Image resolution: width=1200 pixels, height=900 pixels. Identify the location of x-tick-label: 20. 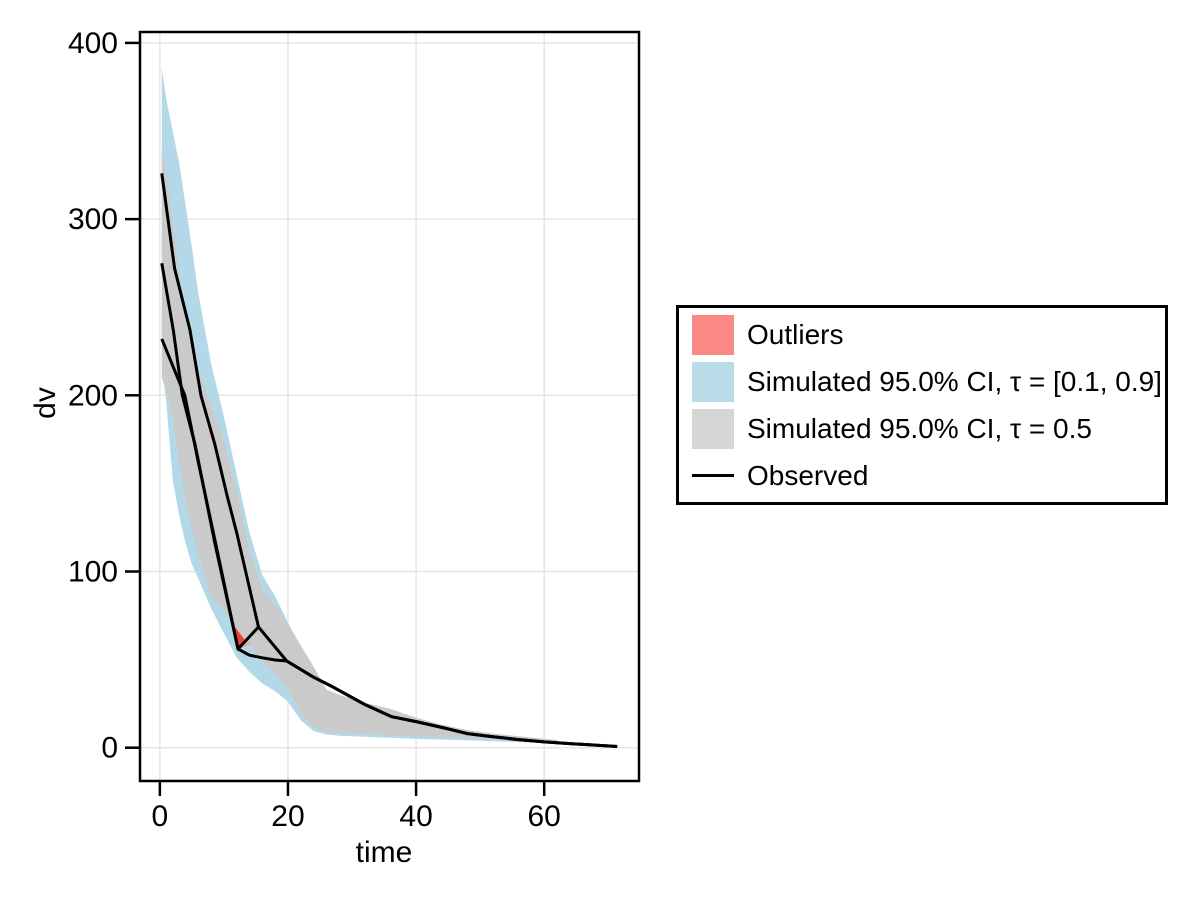
(287, 816).